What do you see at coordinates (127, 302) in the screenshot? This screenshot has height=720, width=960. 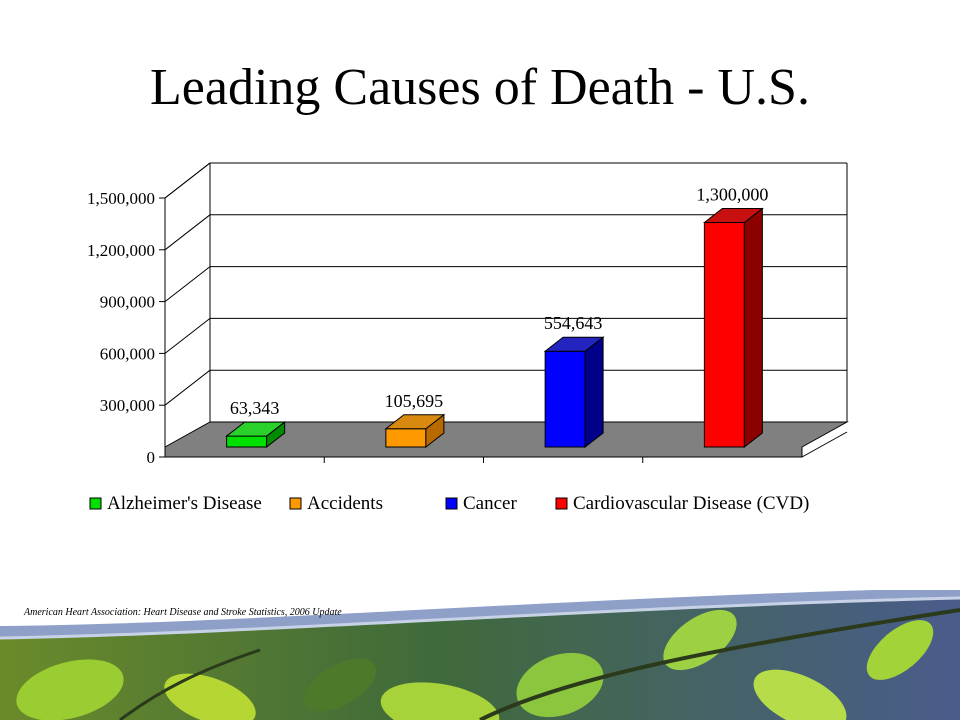 I see `y-tick-label: 900,000` at bounding box center [127, 302].